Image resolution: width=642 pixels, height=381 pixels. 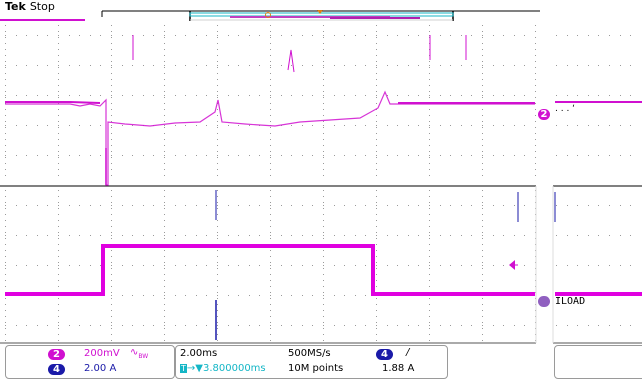 What do you see at coordinates (384, 354) in the screenshot?
I see `trigger-source-badge: 4` at bounding box center [384, 354].